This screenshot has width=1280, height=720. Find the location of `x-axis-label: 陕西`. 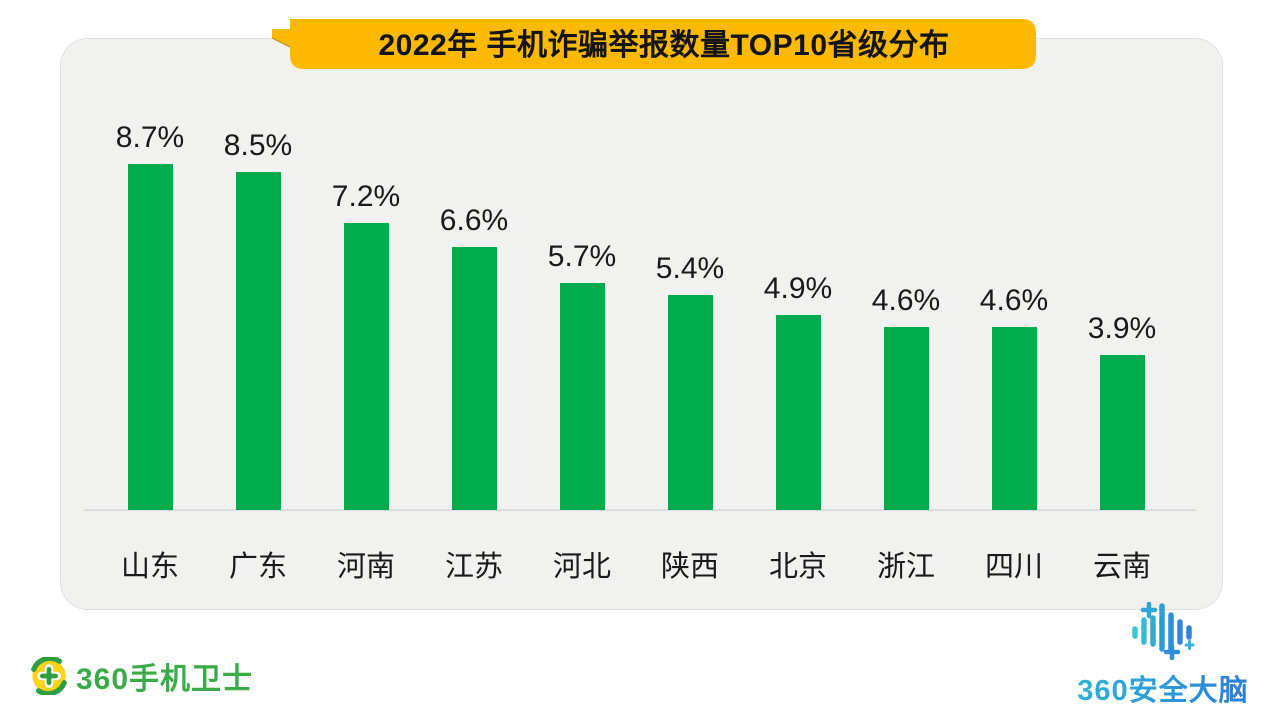

x-axis-label: 陕西 is located at coordinates (689, 567).